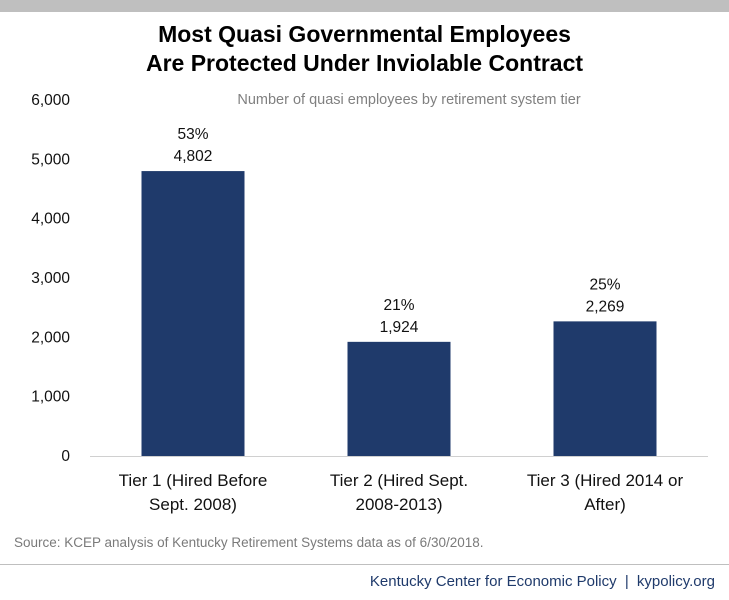 The width and height of the screenshot is (729, 600). What do you see at coordinates (399, 504) in the screenshot?
I see `x-tick-label: 2008-2013)` at bounding box center [399, 504].